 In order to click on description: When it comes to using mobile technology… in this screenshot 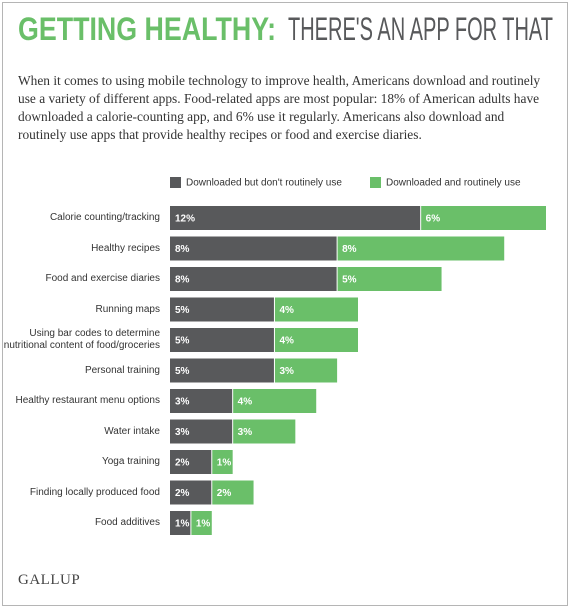, I will do `click(279, 107)`.